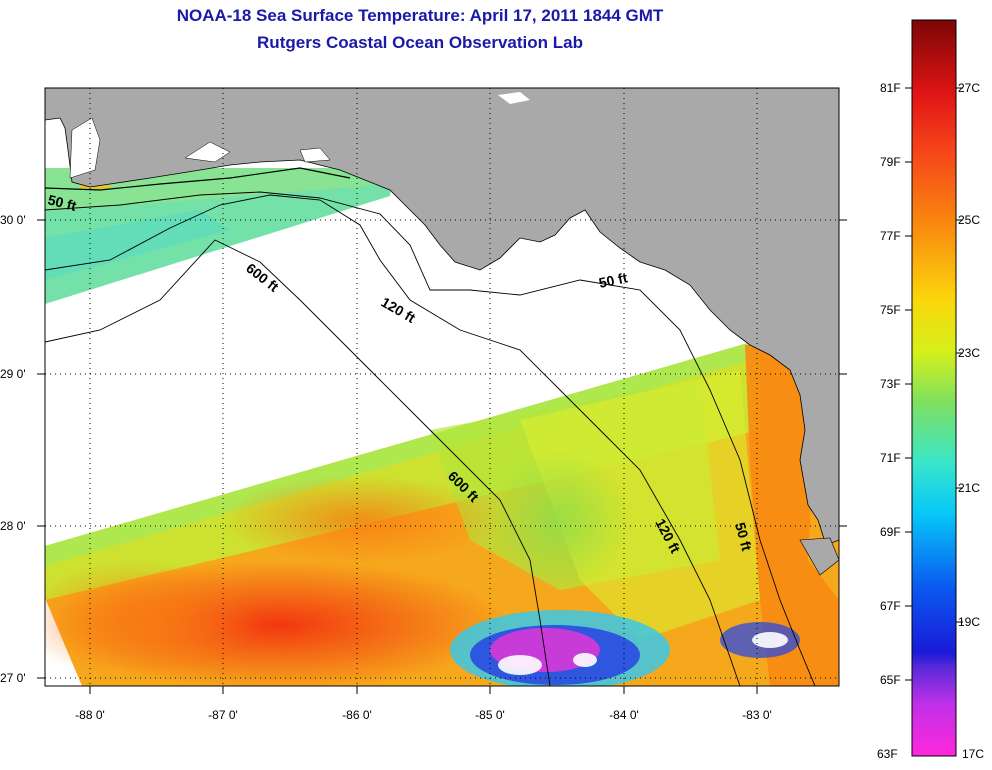  What do you see at coordinates (969, 353) in the screenshot?
I see `colorbar-c-label: 23C` at bounding box center [969, 353].